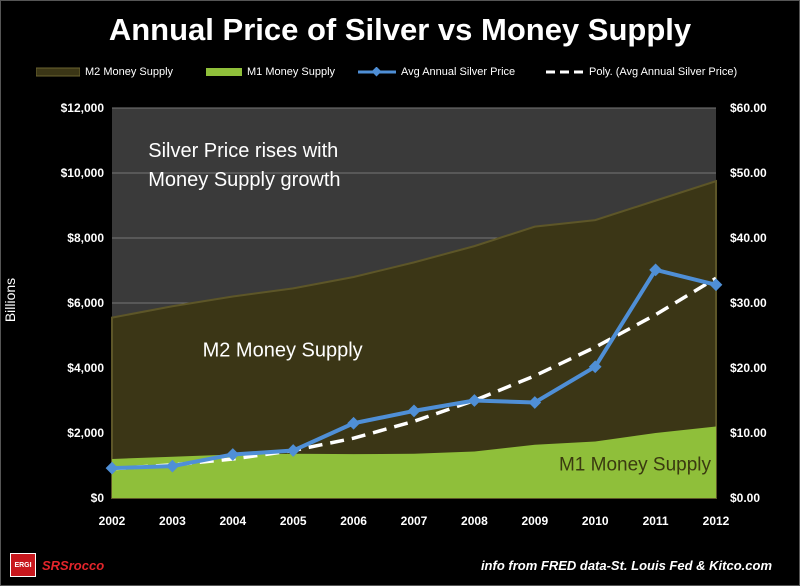 The height and width of the screenshot is (586, 800). What do you see at coordinates (172, 521) in the screenshot?
I see `x-tick-label: 2003` at bounding box center [172, 521].